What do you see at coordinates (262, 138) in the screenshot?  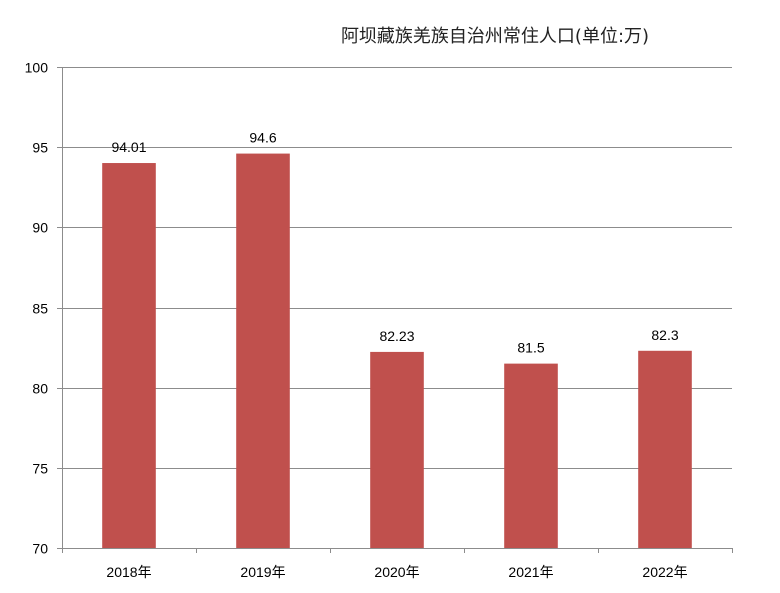 I see `data-label: 94.6` at bounding box center [262, 138].